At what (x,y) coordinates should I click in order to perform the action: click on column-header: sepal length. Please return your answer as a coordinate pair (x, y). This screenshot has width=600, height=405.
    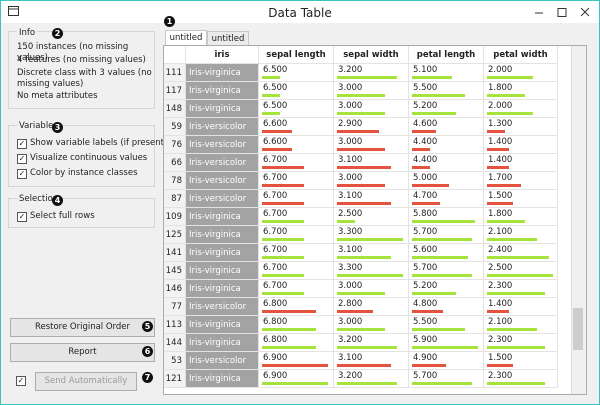
    Looking at the image, I should click on (296, 55).